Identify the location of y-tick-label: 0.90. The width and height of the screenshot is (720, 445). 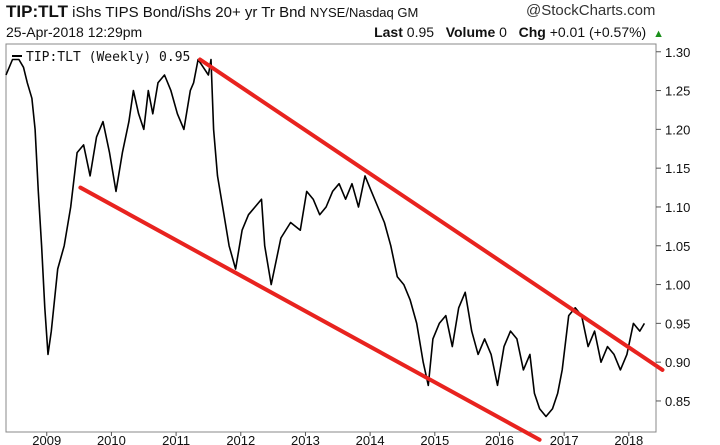
(677, 362).